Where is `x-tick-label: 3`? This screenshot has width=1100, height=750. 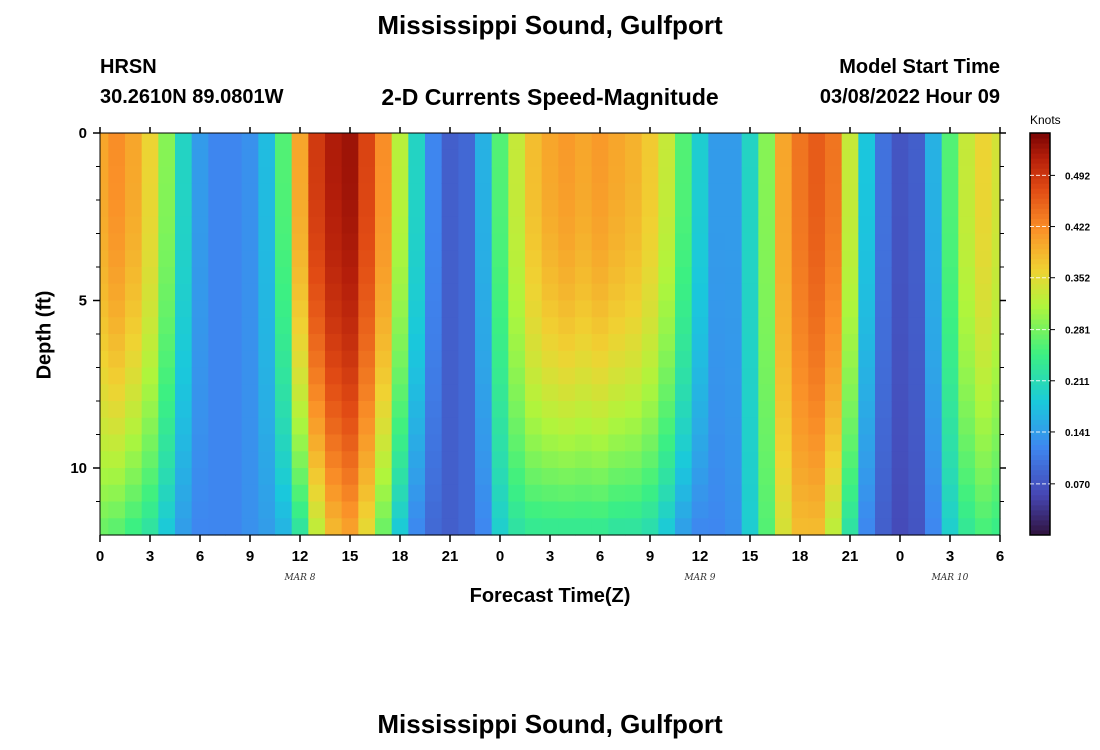
x-tick-label: 3 is located at coordinates (150, 556).